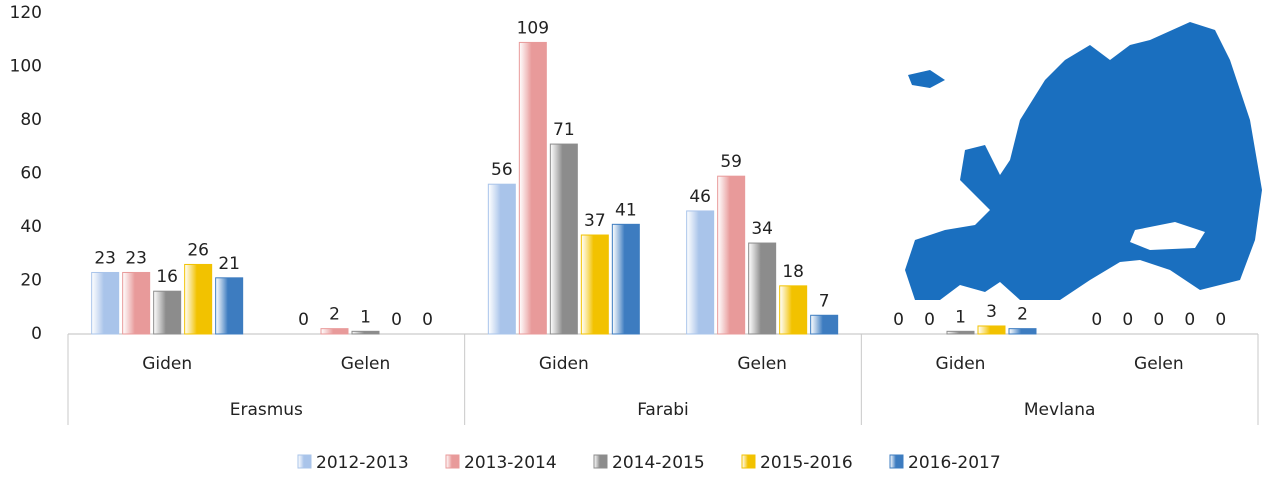 This screenshot has width=1268, height=480. I want to click on legend-label: 2015-2016, so click(806, 463).